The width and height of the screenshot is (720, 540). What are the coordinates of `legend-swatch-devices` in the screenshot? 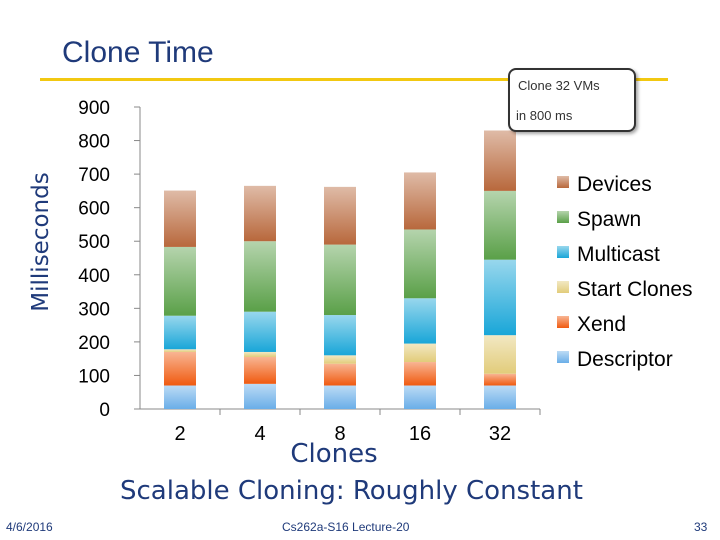 It's located at (563, 182).